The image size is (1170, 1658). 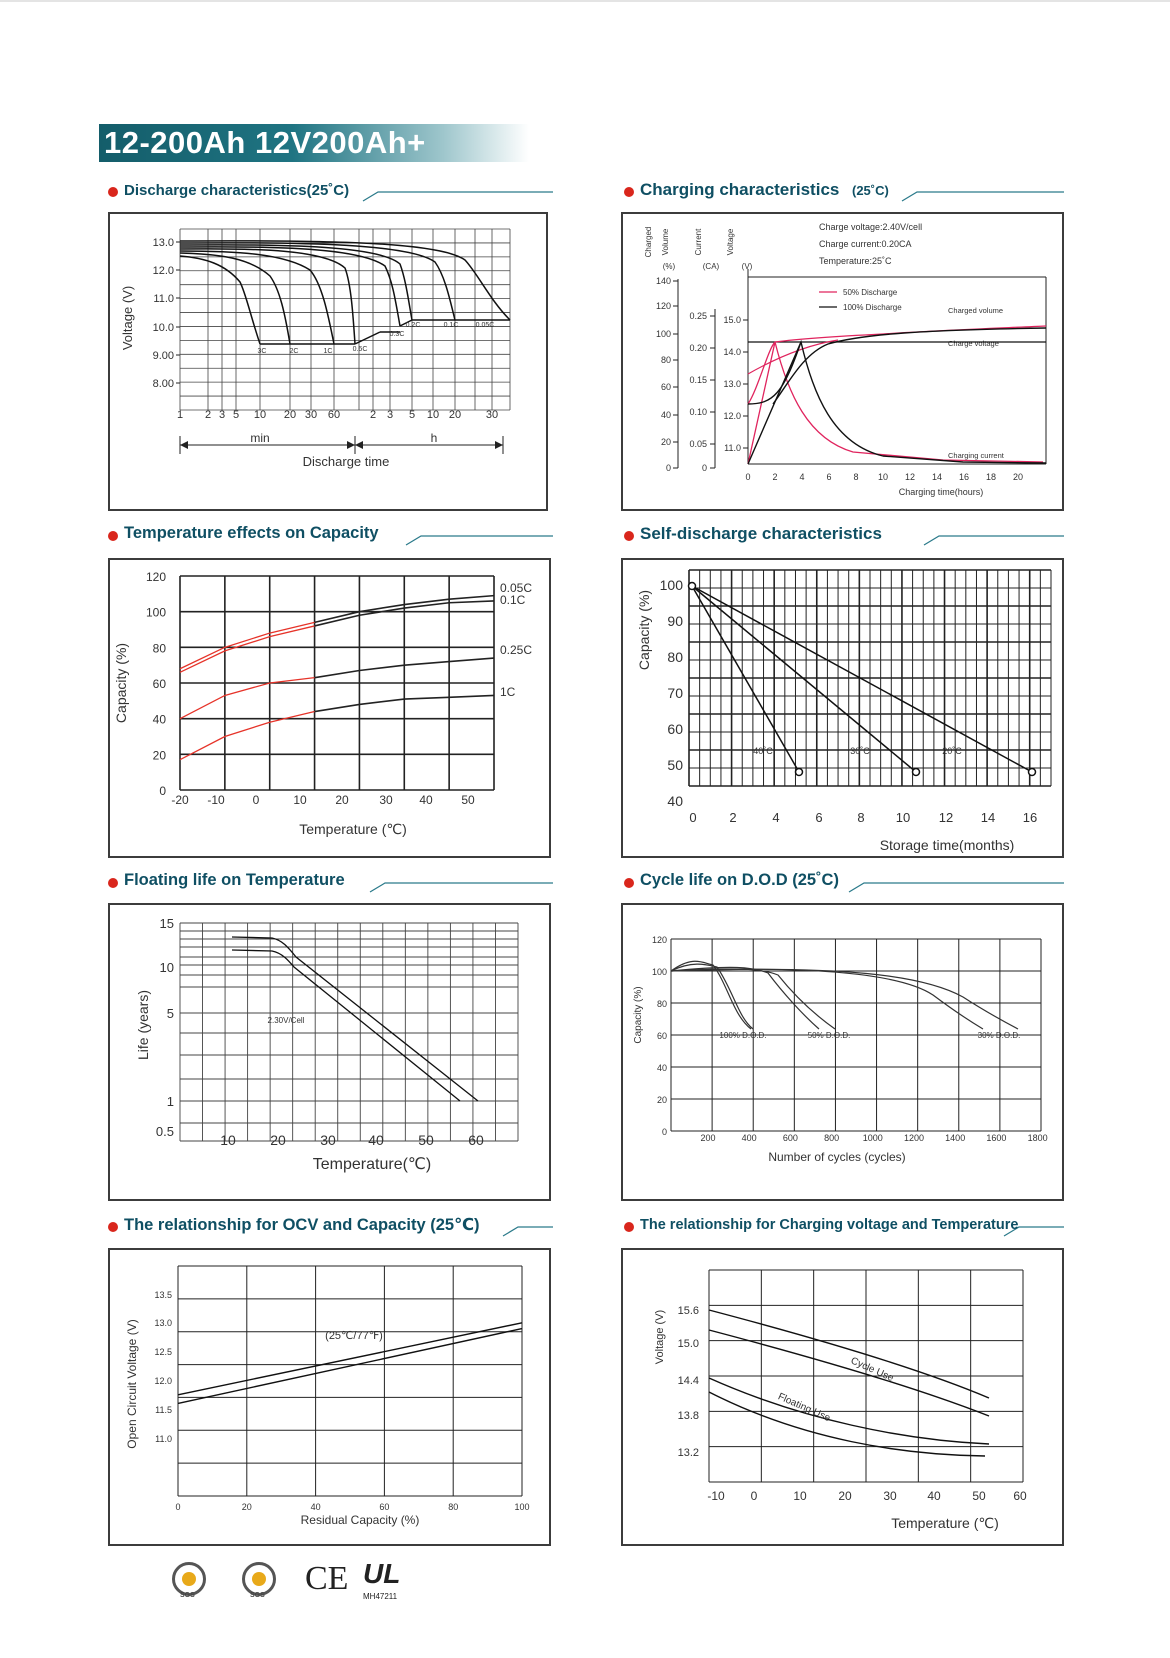 I want to click on curve-label: Charge voltage, so click(x=973, y=343).